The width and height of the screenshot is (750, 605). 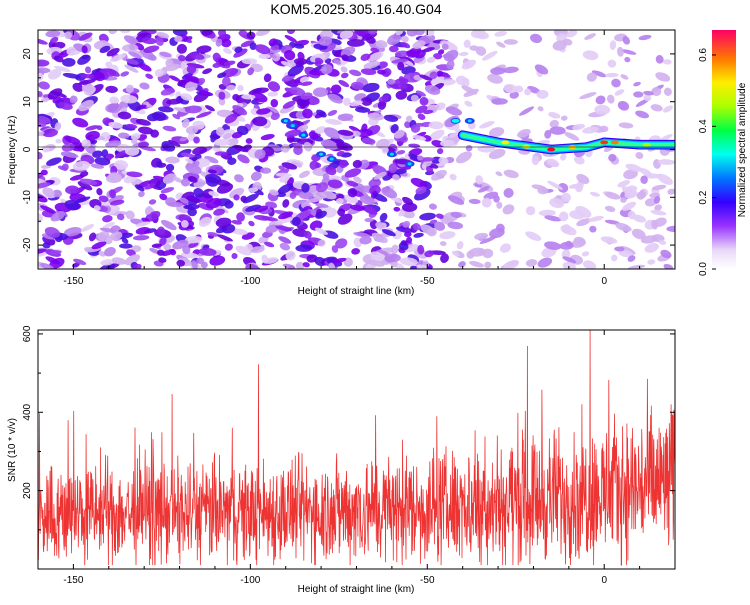 What do you see at coordinates (27, 244) in the screenshot?
I see `spectrogram-y-tick-label: -20` at bounding box center [27, 244].